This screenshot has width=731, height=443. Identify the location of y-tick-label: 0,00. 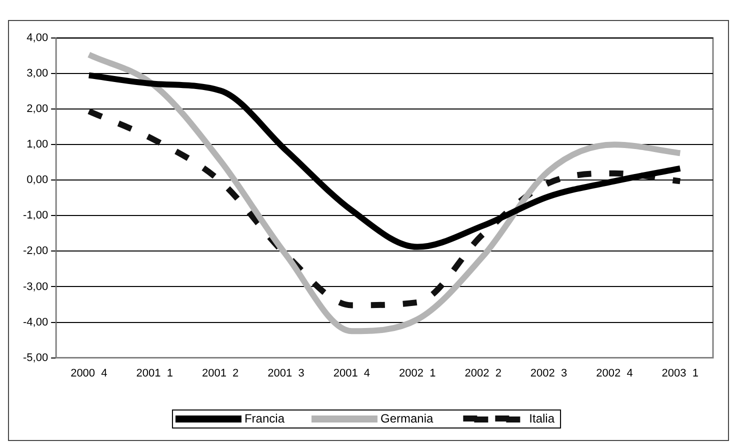
(37, 180).